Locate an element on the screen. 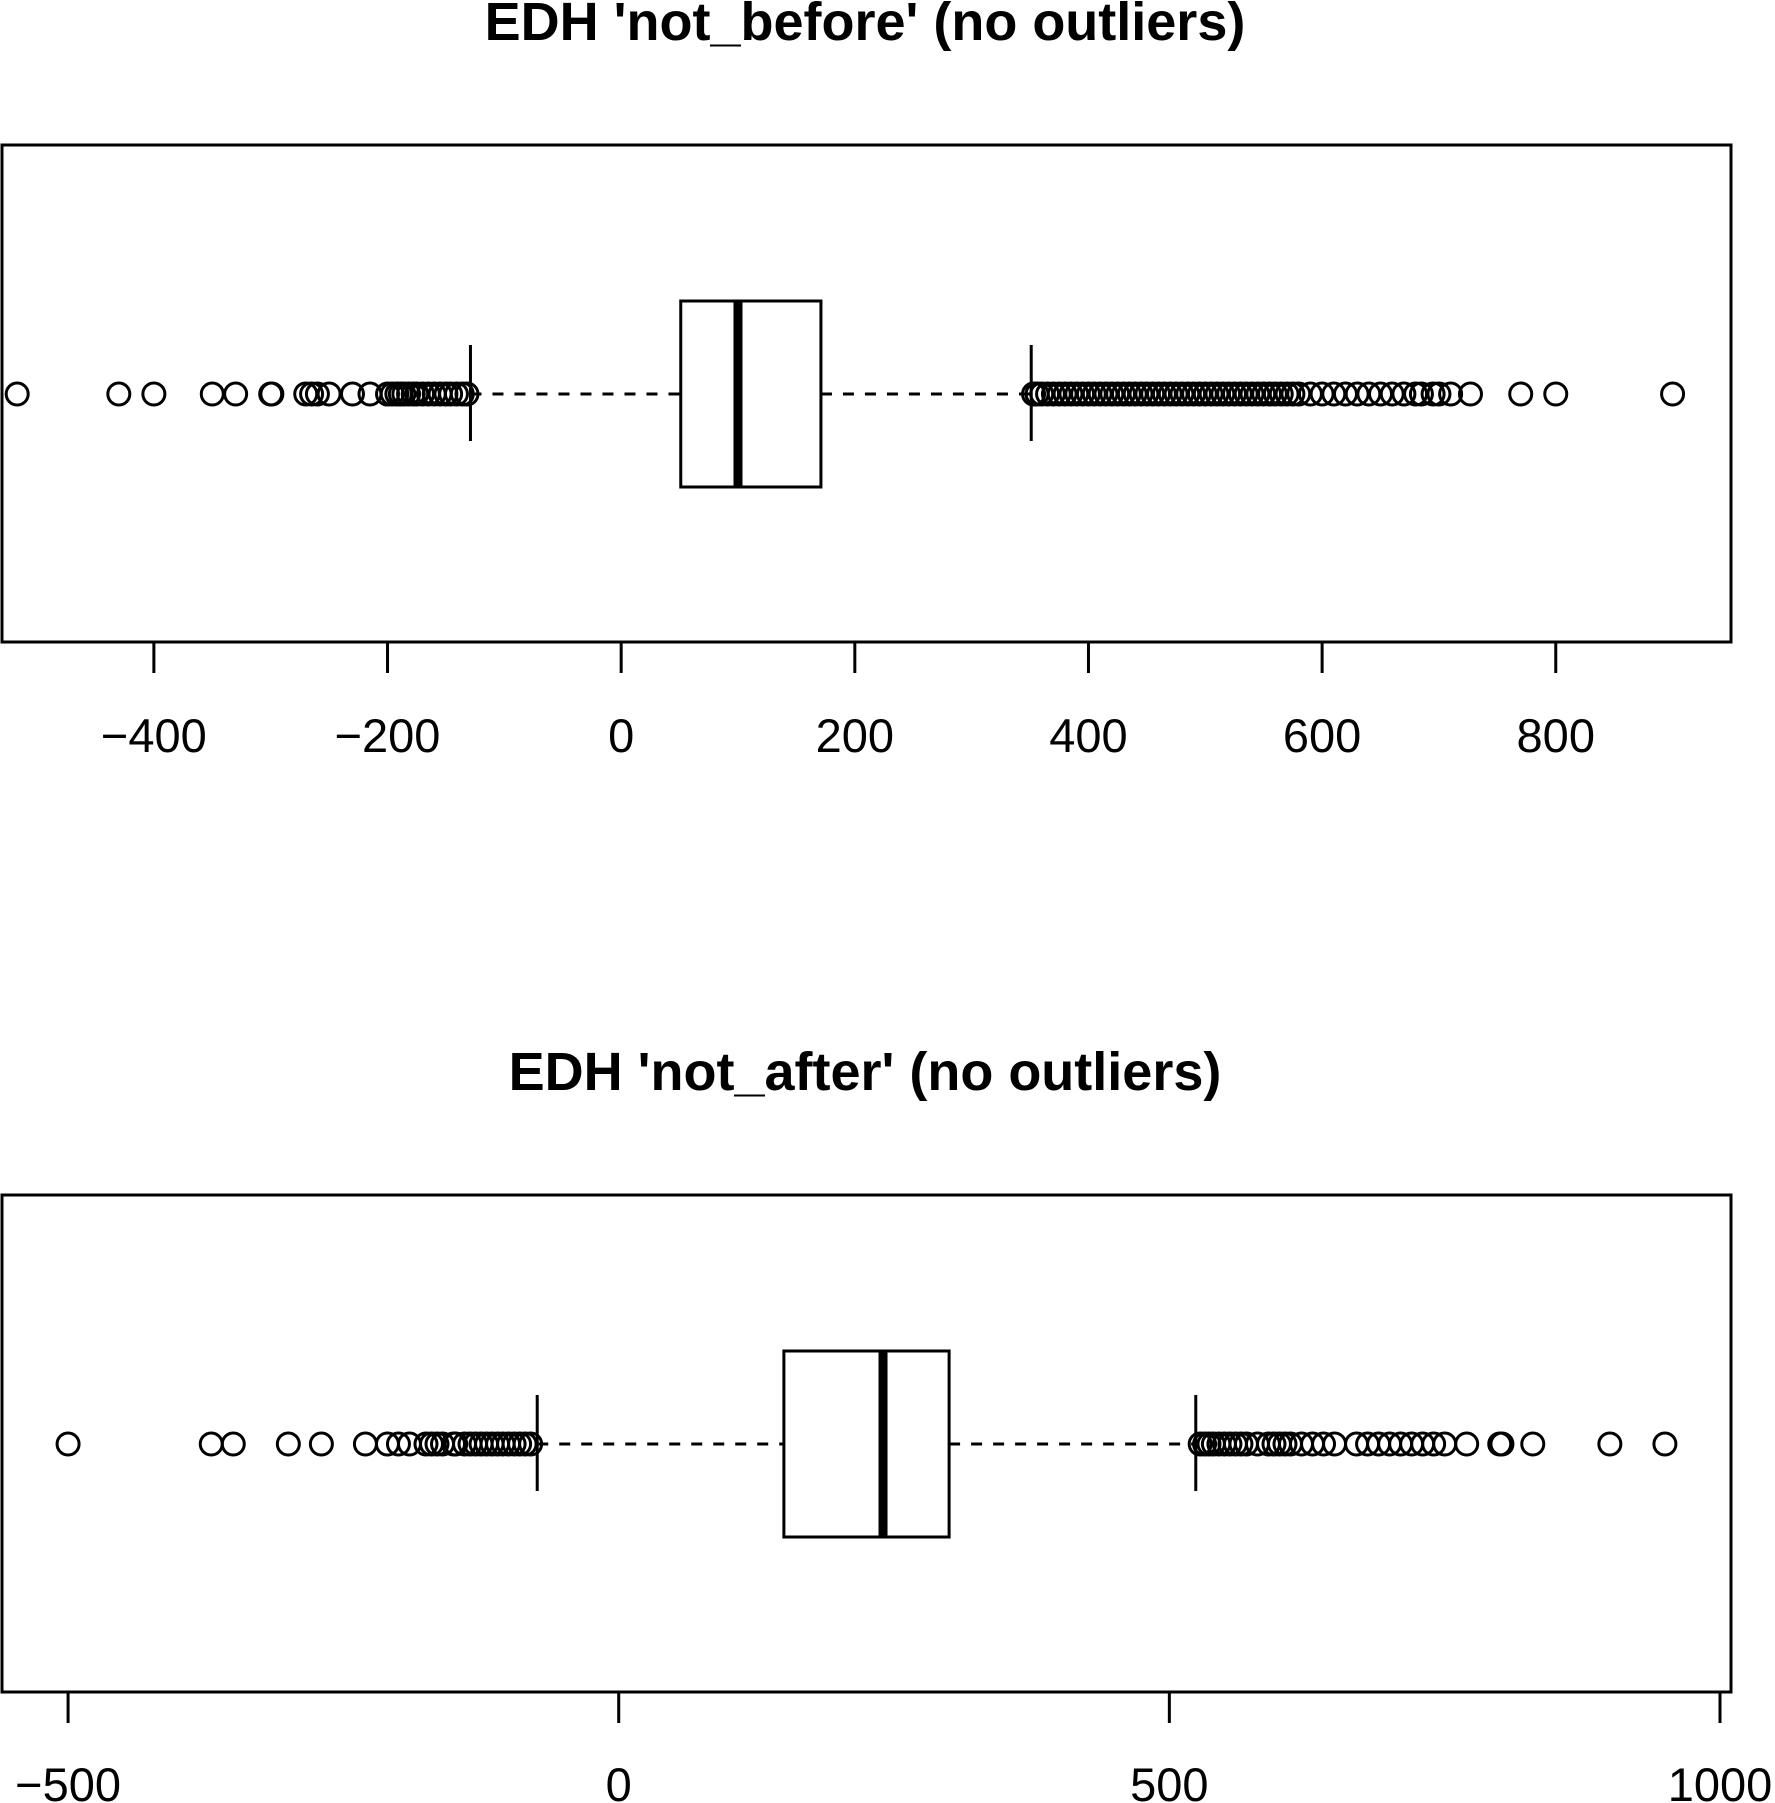 Image resolution: width=1775 pixels, height=1803 pixels. x-tick-label: −400 is located at coordinates (154, 735).